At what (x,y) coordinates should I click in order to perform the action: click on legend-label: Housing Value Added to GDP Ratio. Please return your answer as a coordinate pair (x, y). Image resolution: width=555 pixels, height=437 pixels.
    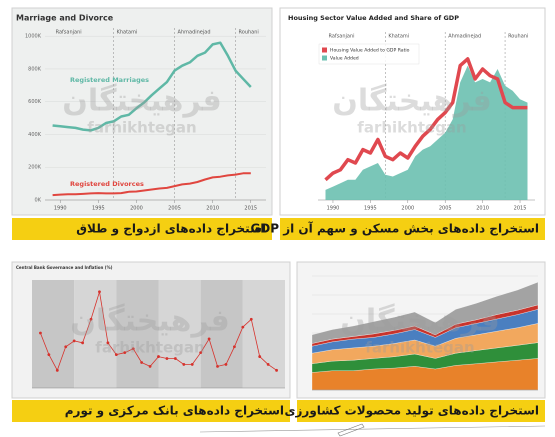
    Looking at the image, I should click on (370, 51).